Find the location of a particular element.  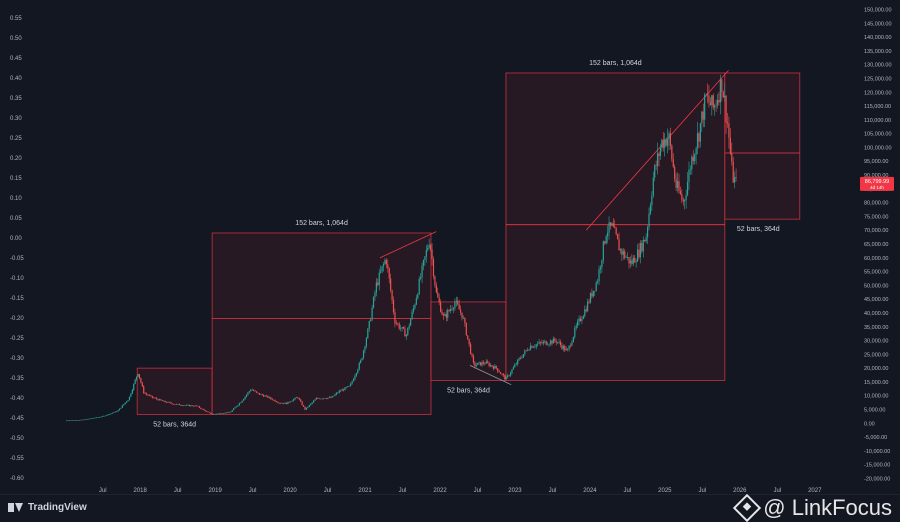

left-axis-tick: -0.10 is located at coordinates (17, 279).